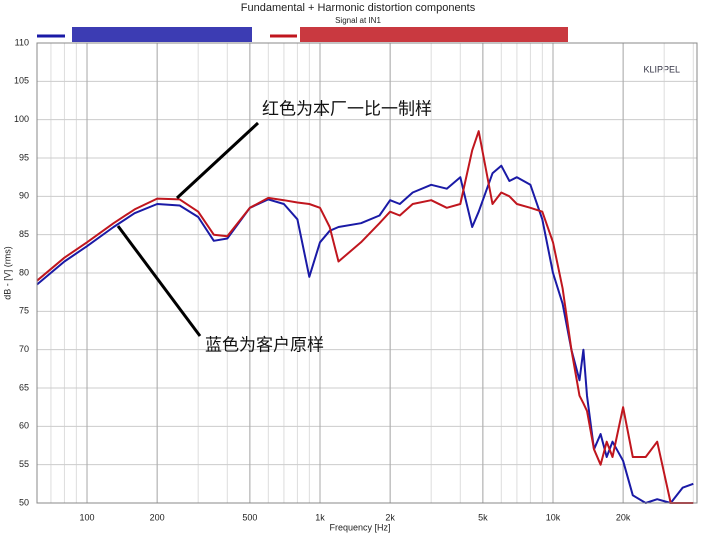 The height and width of the screenshot is (538, 717). Describe the element at coordinates (24, 196) in the screenshot. I see `y-tick-label: 90` at that location.